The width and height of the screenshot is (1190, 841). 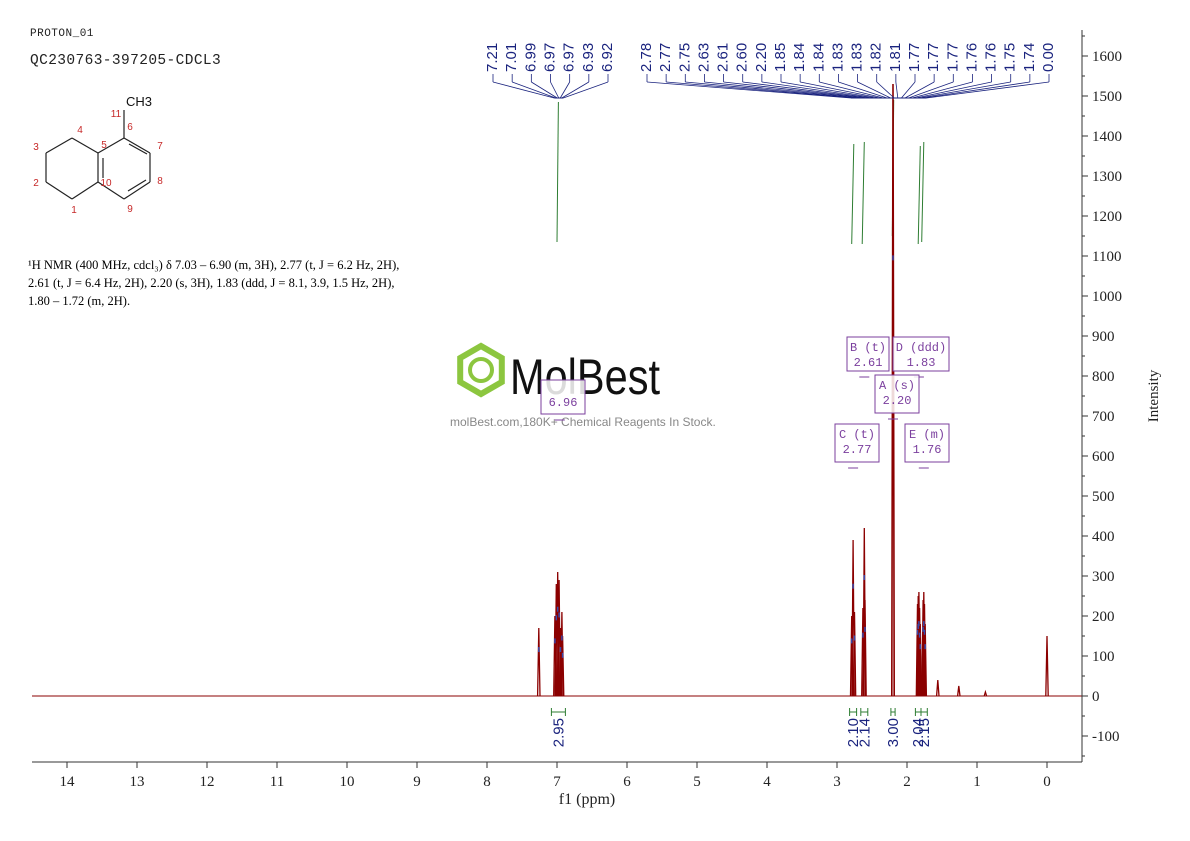 What do you see at coordinates (780, 57) in the screenshot?
I see `peak-label: 1.85` at bounding box center [780, 57].